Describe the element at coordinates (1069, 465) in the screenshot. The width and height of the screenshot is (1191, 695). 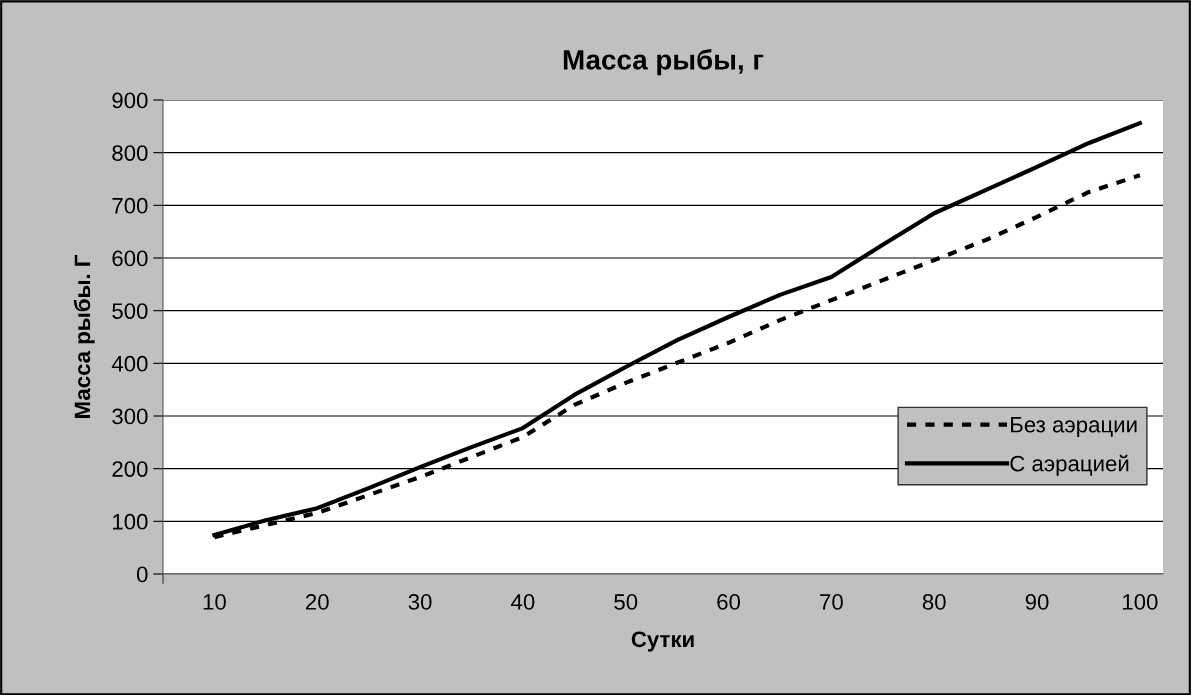
I see `legend-label: С аэрацией` at that location.